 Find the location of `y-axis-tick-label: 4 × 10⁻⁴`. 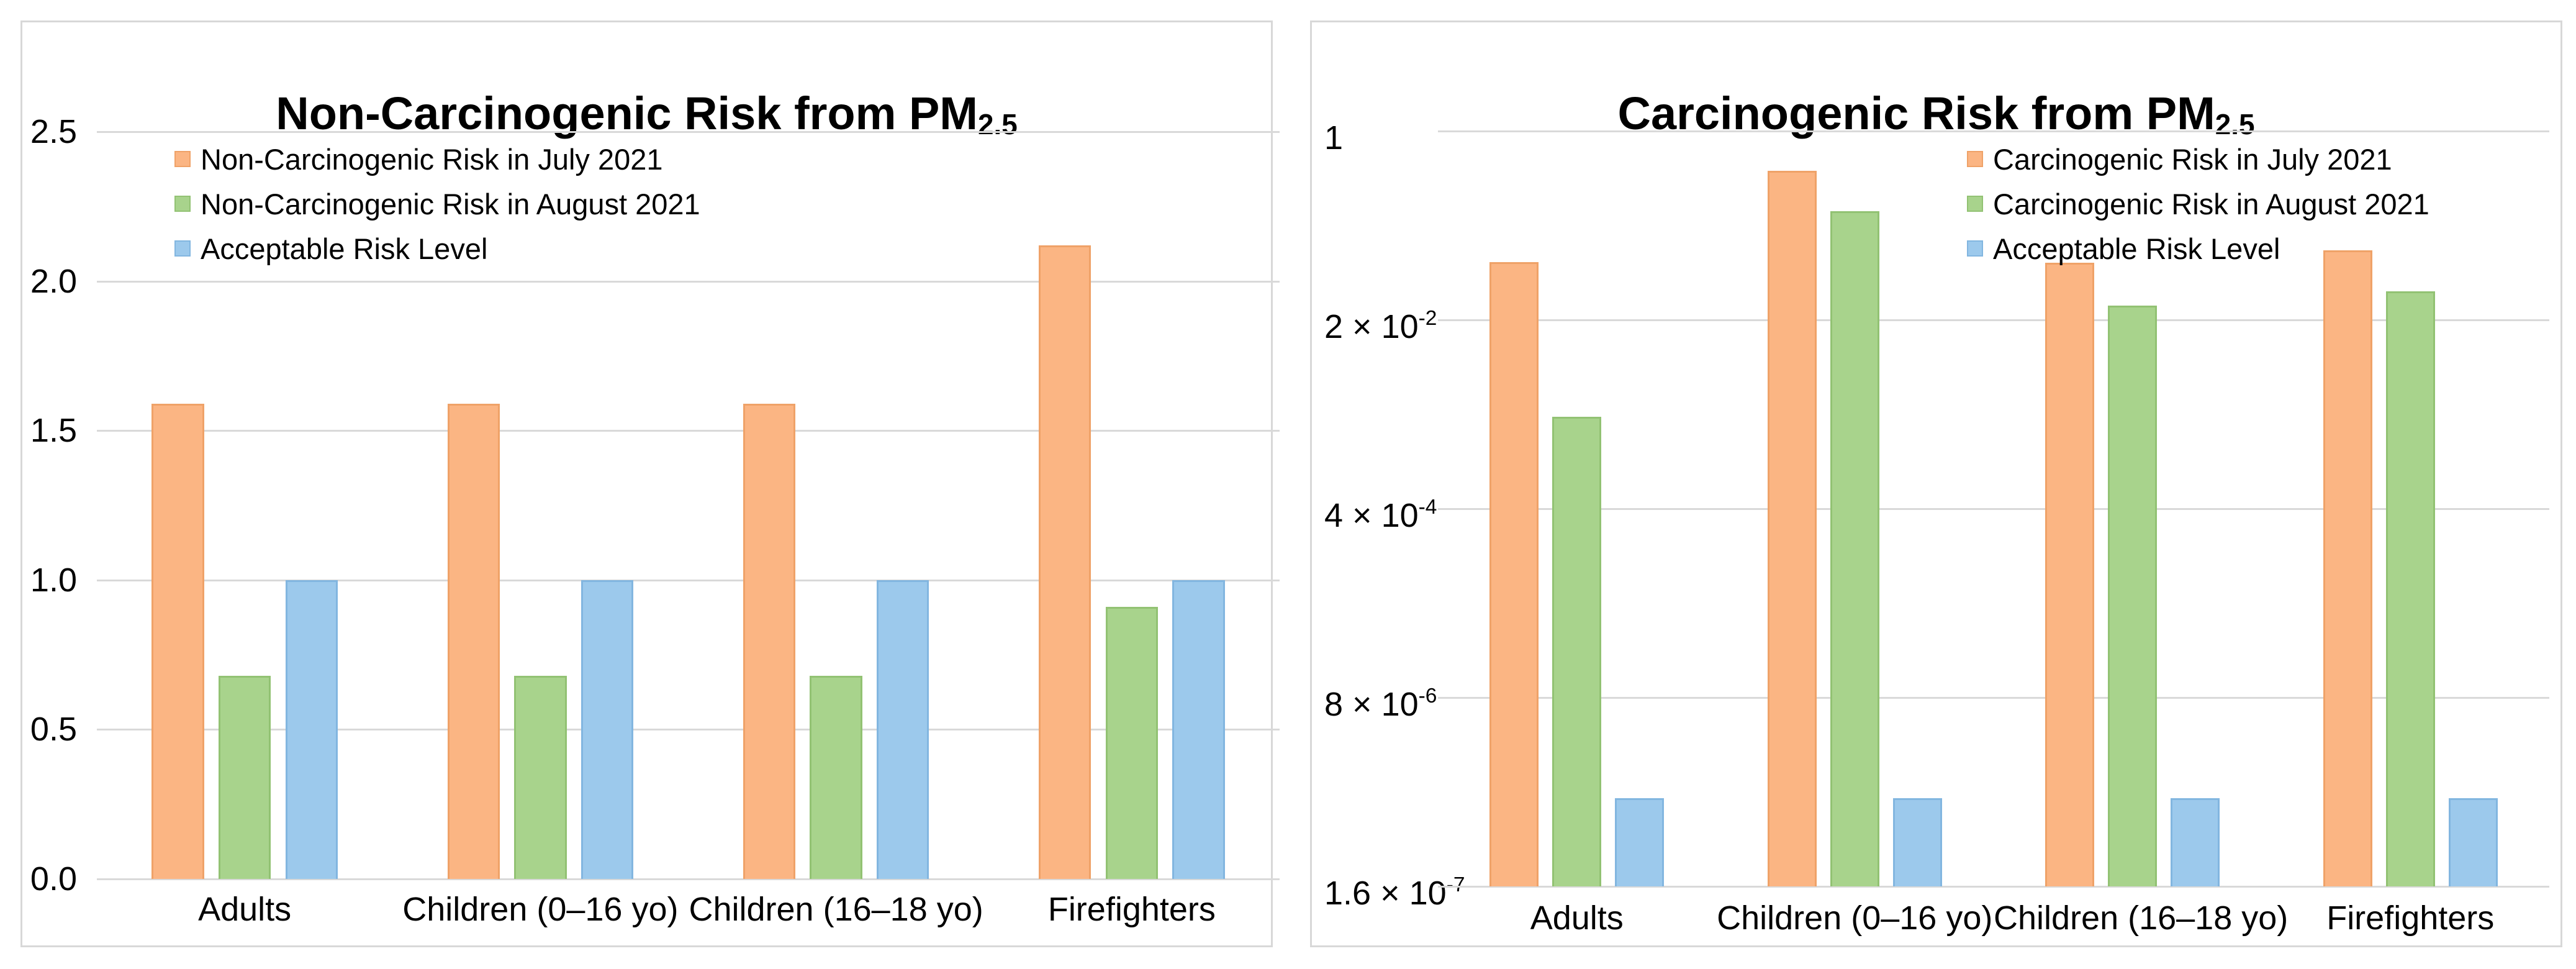

y-axis-tick-label: 4 × 10⁻⁴ is located at coordinates (1380, 515).